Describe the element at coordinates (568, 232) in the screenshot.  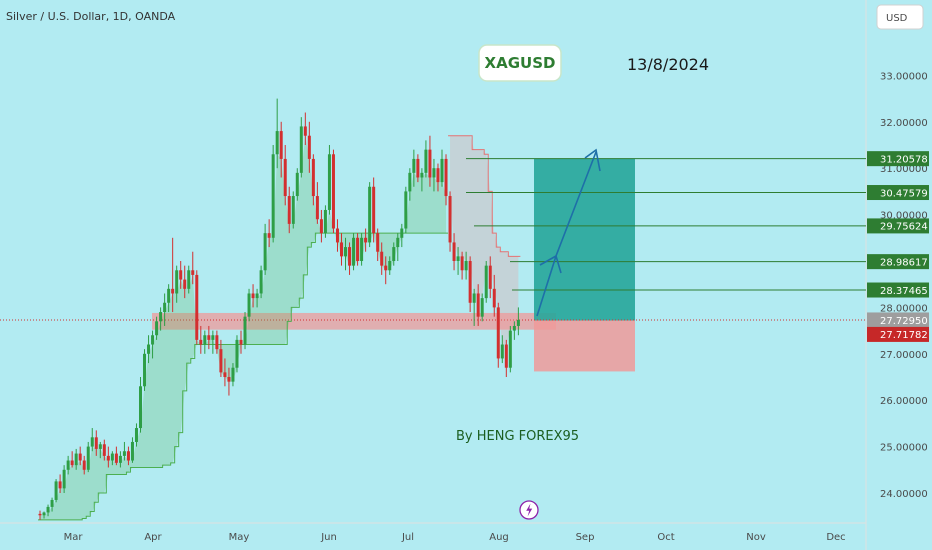
I see `forecast-arrow` at that location.